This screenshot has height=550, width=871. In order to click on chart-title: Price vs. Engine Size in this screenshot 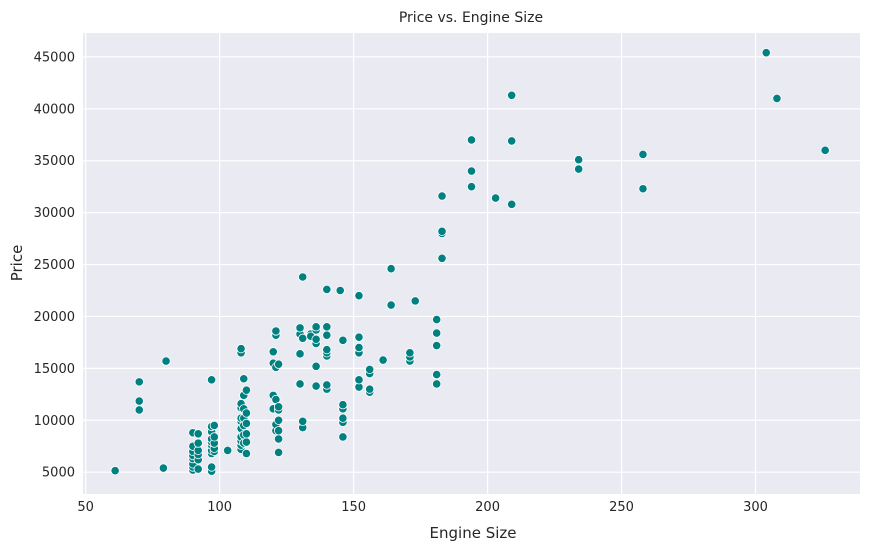, I will do `click(471, 18)`.